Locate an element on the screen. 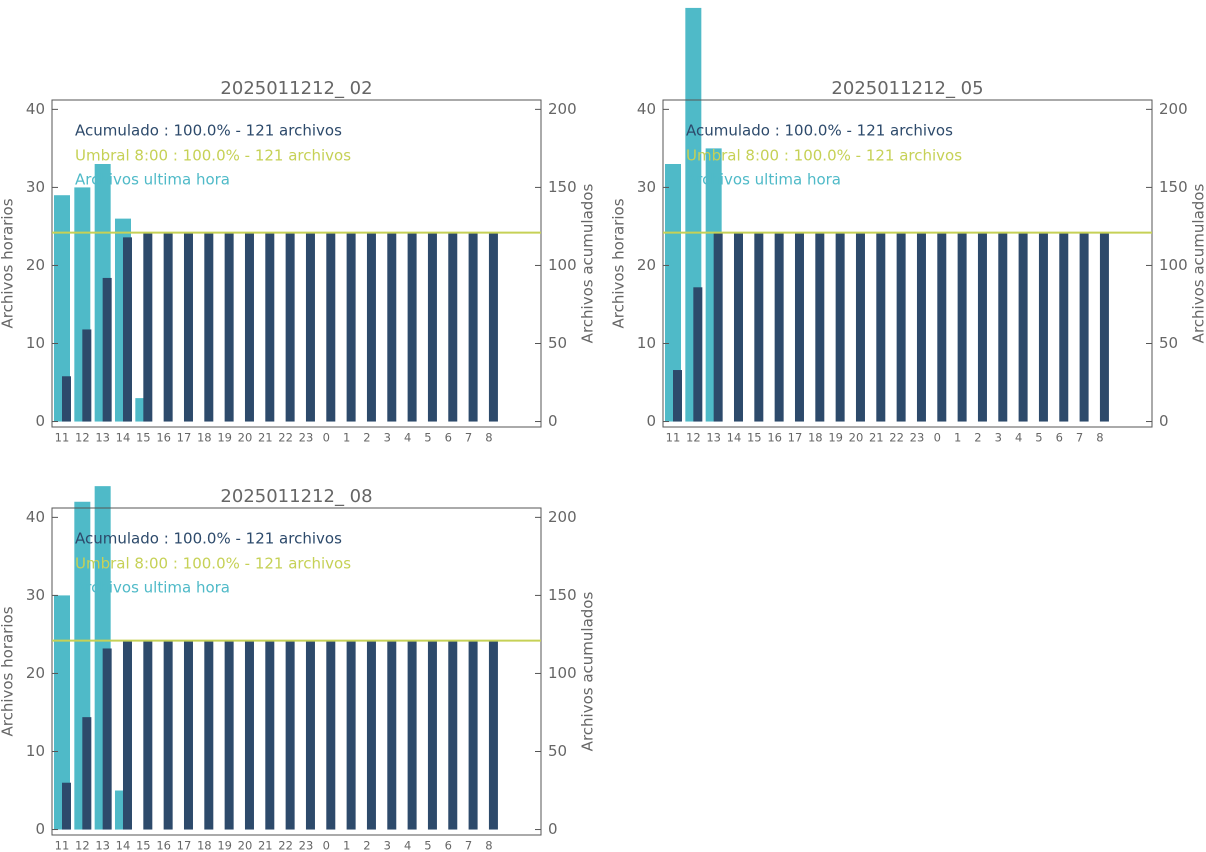  y-axis-label: Archivos horarios is located at coordinates (8, 671).